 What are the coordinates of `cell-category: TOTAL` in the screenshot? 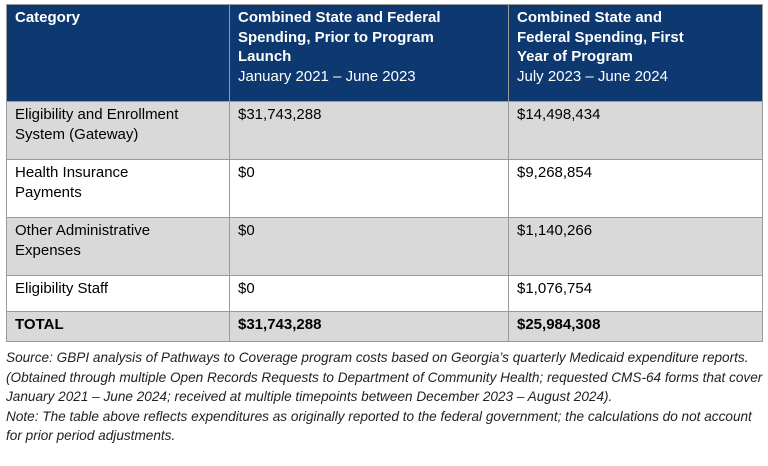 It's located at (118, 326).